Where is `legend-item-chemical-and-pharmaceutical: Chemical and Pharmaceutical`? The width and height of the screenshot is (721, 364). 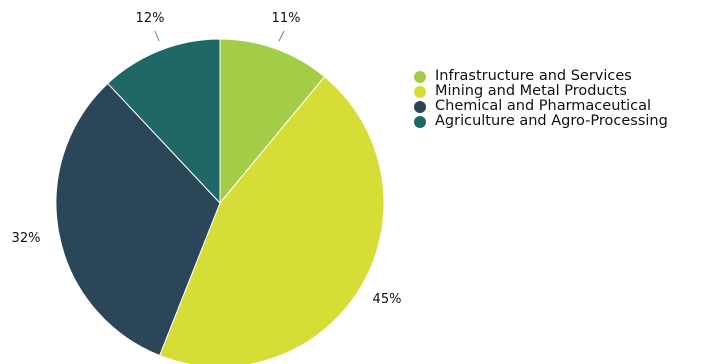 legend-item-chemical-and-pharmaceutical: Chemical and Pharmaceutical is located at coordinates (541, 106).